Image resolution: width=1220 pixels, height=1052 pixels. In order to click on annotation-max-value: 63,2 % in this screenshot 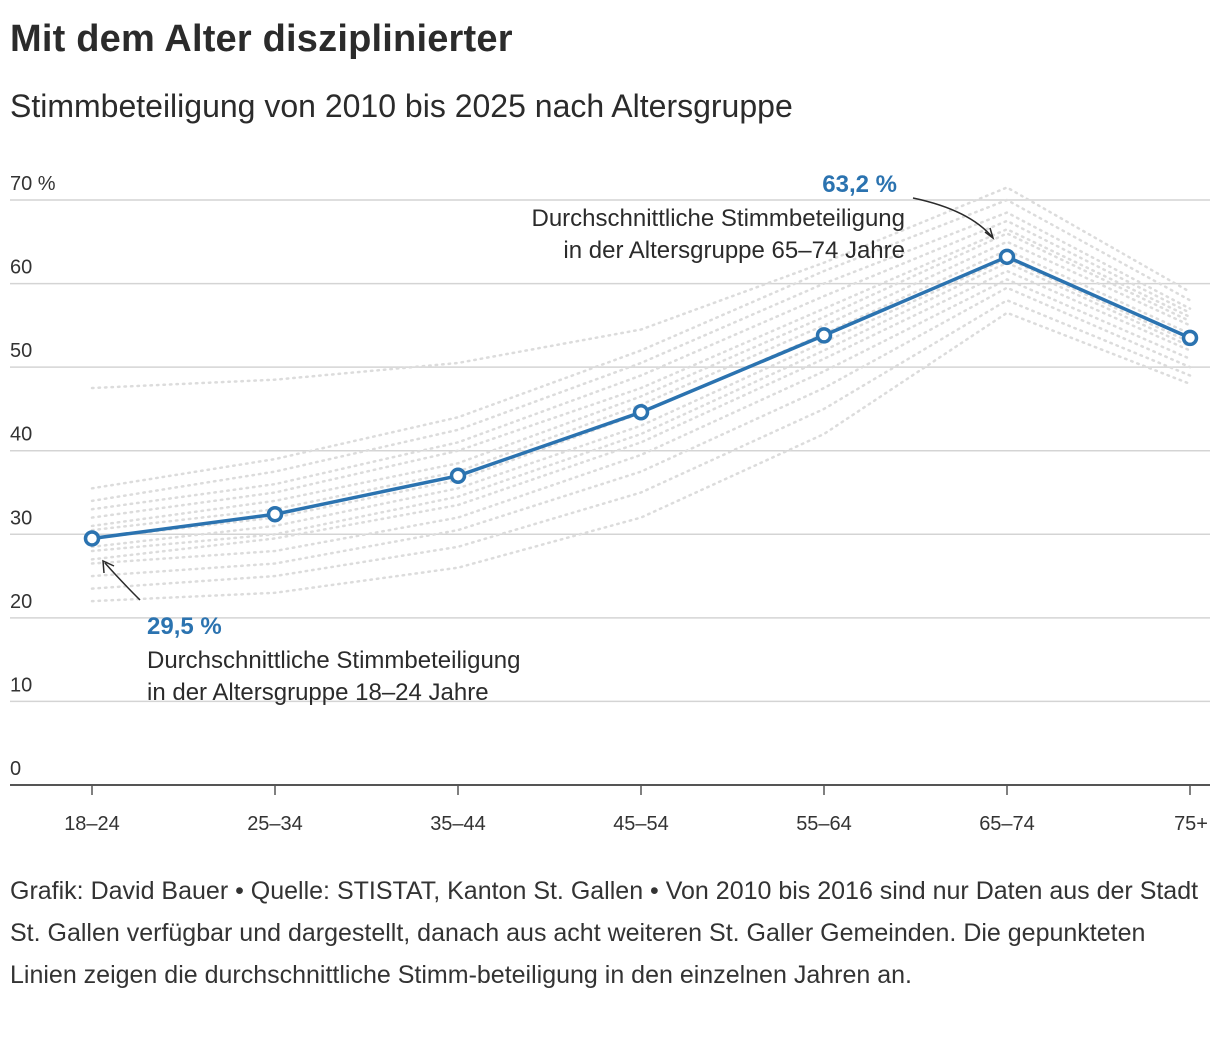, I will do `click(859, 184)`.